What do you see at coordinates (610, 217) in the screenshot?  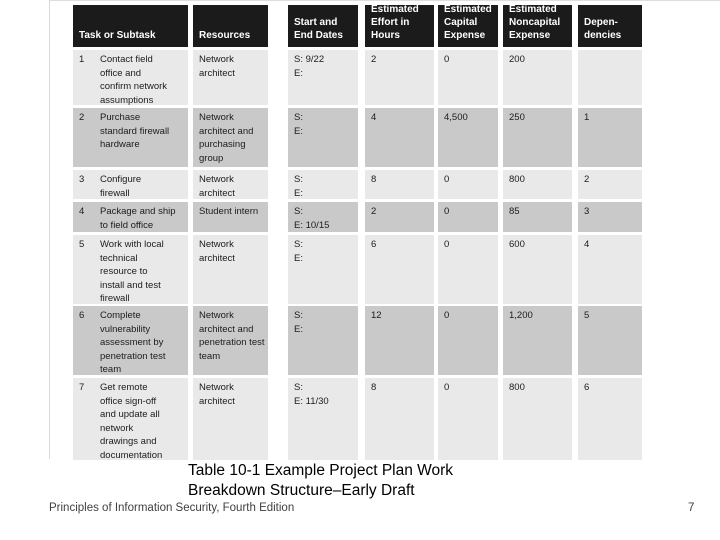 I see `cell-dependencies-row-4: 3` at bounding box center [610, 217].